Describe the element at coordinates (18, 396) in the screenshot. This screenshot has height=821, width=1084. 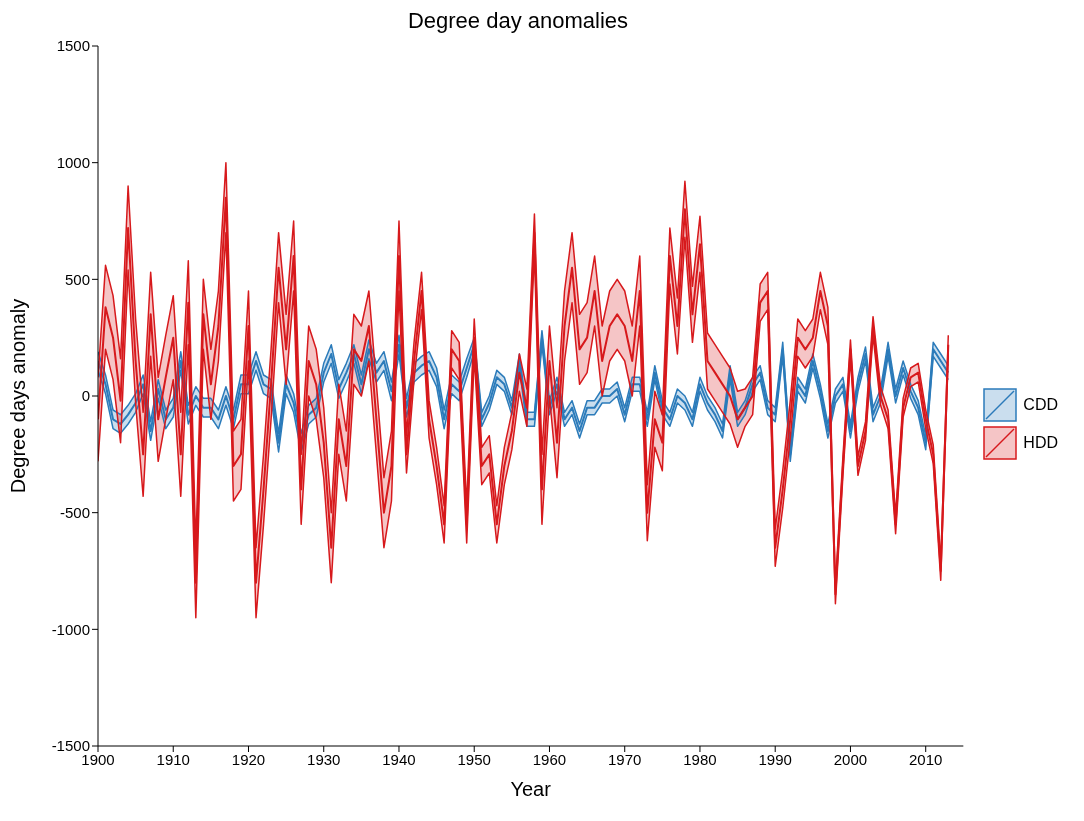
I see `y-axis-title: Degree days anomaly` at that location.